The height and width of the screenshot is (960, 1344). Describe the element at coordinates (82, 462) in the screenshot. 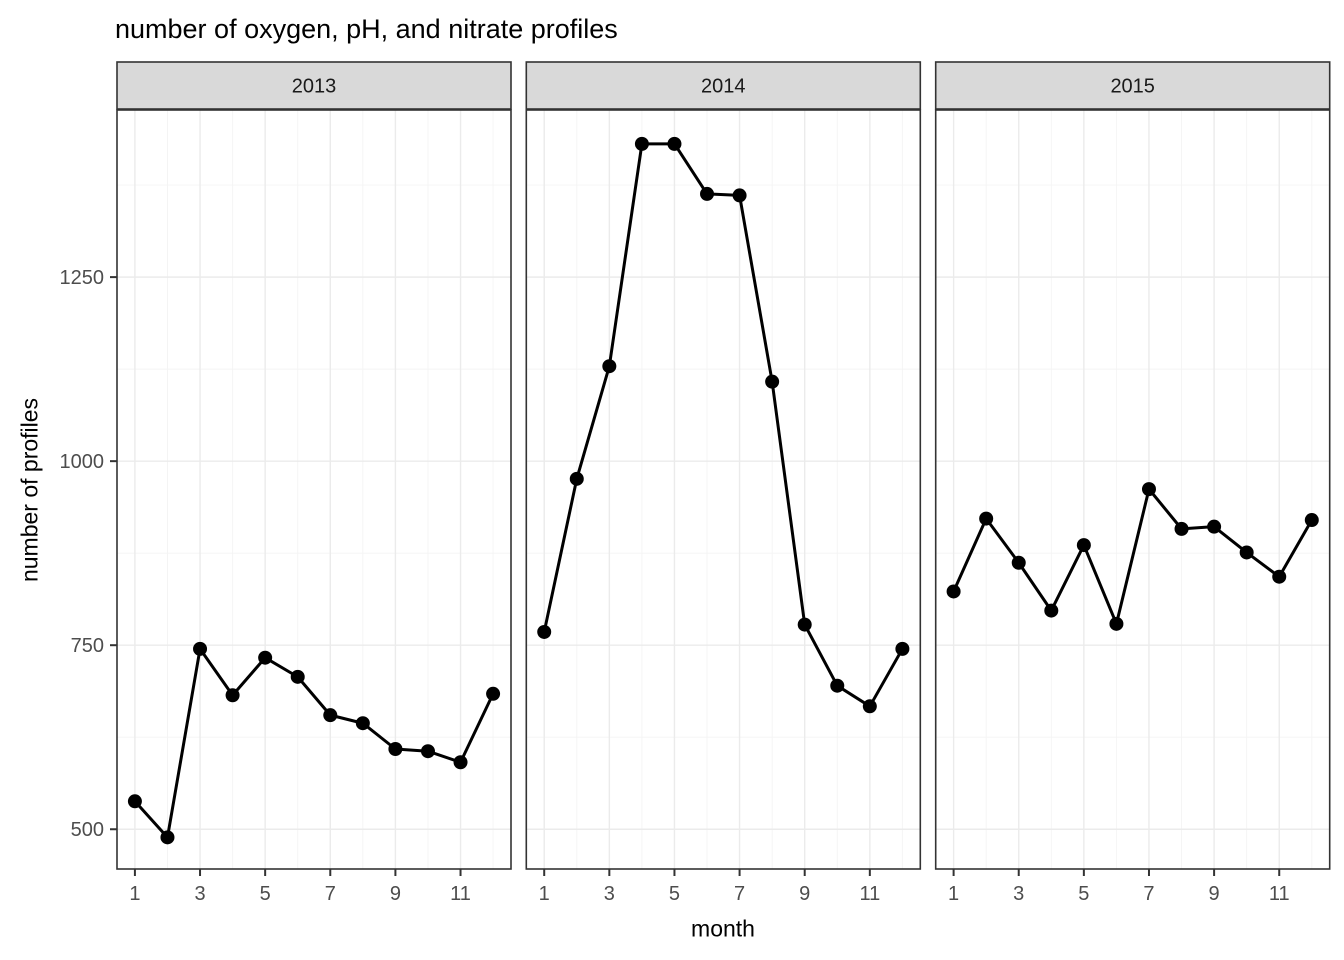

I see `y-tick-label: 1000` at that location.